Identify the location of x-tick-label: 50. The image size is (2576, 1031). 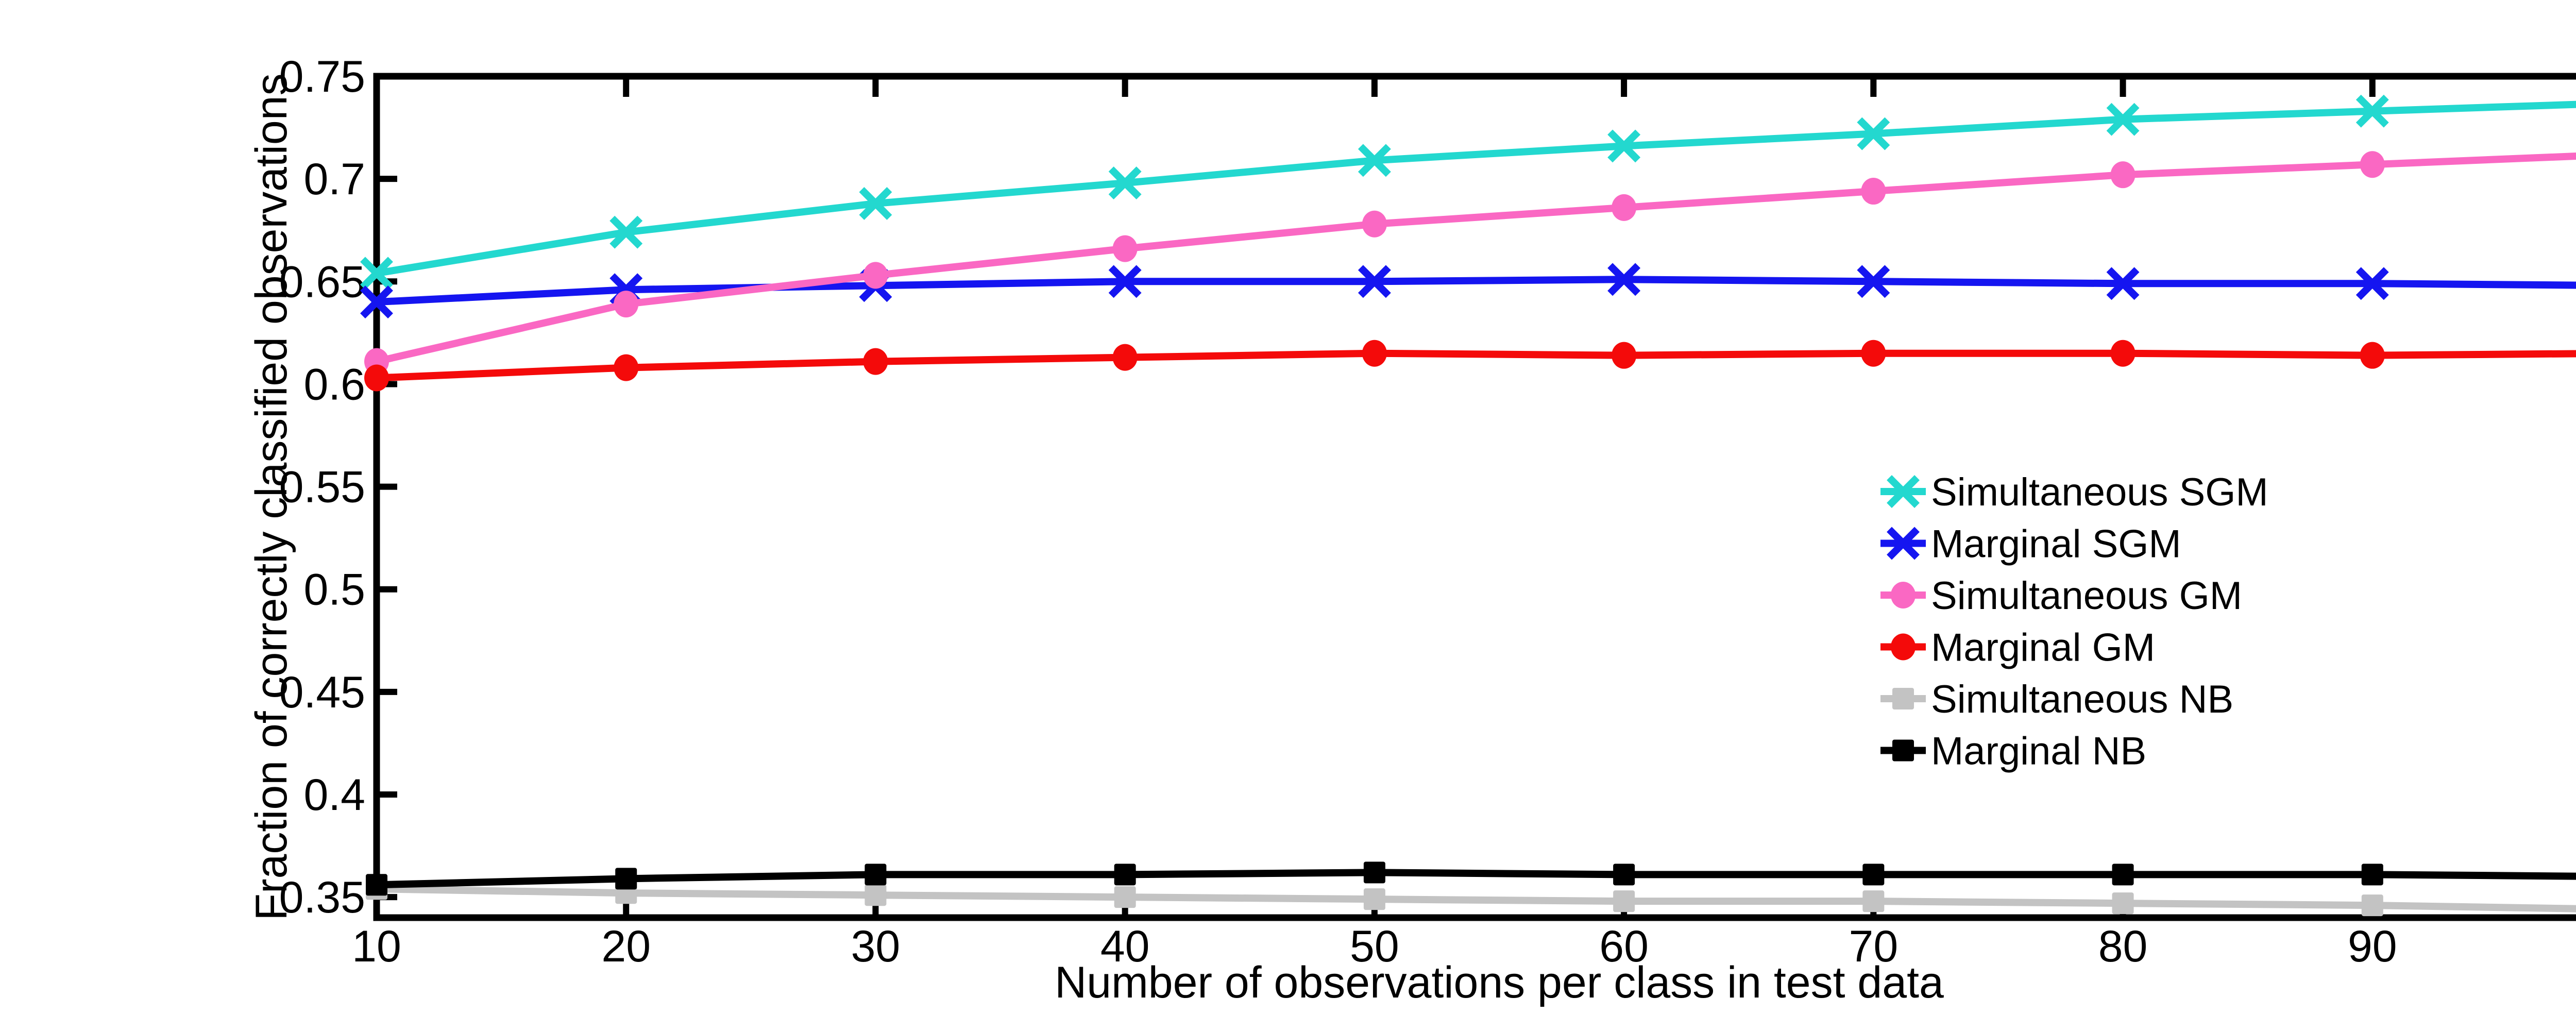
(1375, 946).